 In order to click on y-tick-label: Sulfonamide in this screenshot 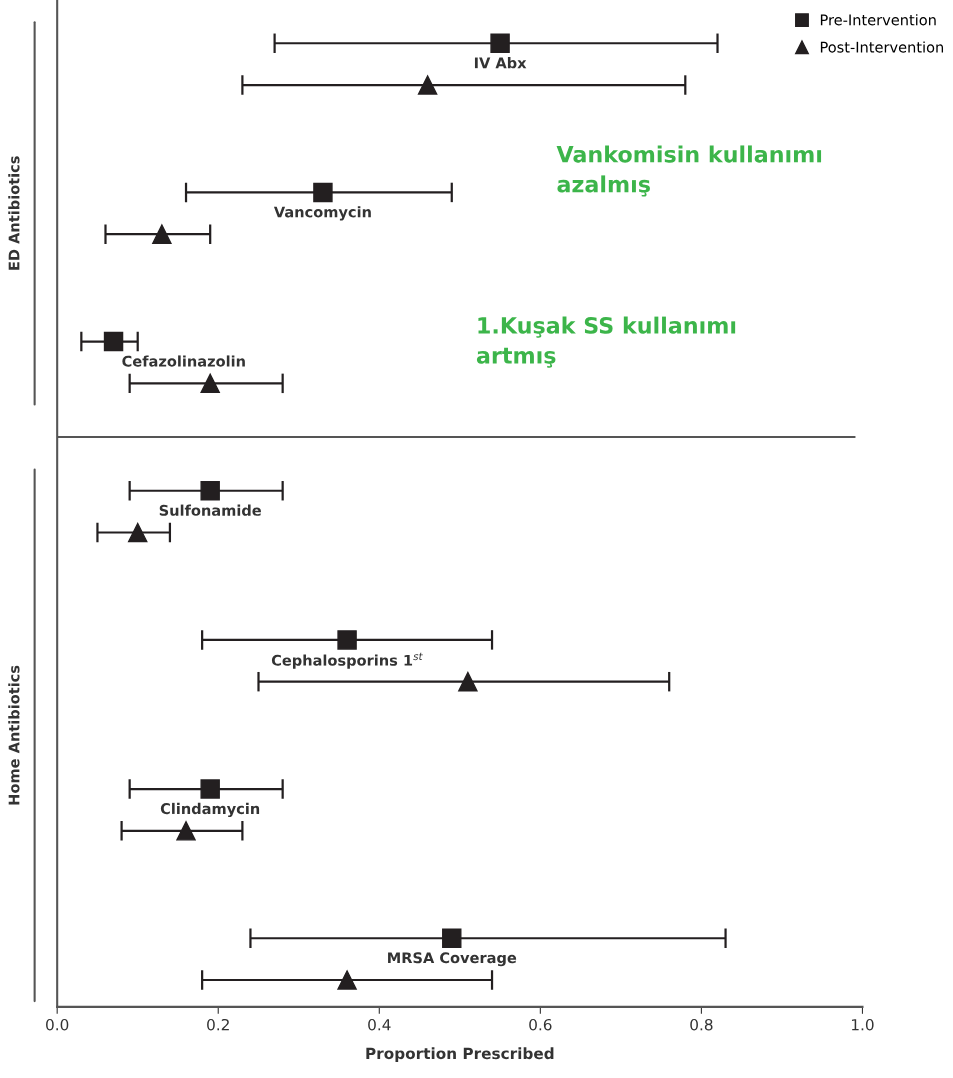, I will do `click(210, 510)`.